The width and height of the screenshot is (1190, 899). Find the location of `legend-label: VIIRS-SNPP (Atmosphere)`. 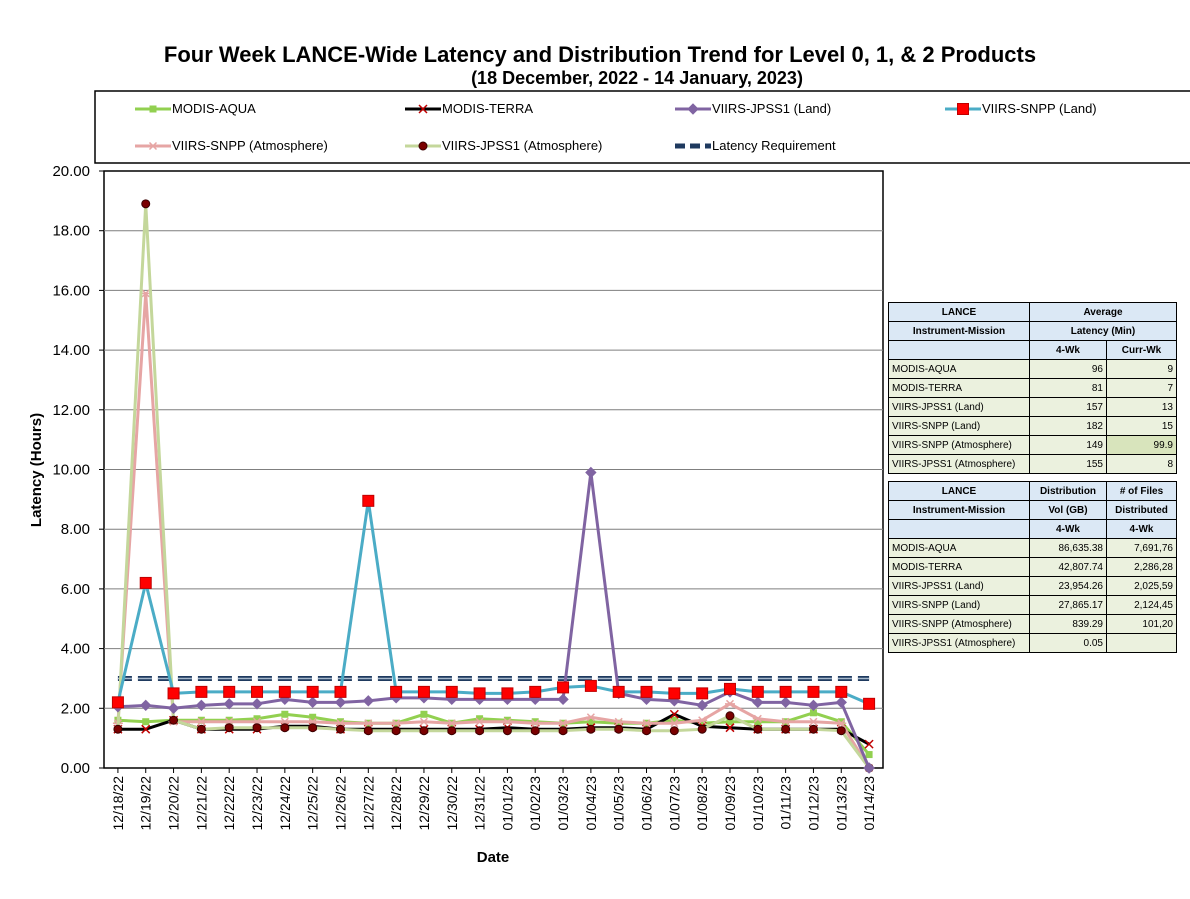

legend-label: VIIRS-SNPP (Atmosphere) is located at coordinates (250, 145).